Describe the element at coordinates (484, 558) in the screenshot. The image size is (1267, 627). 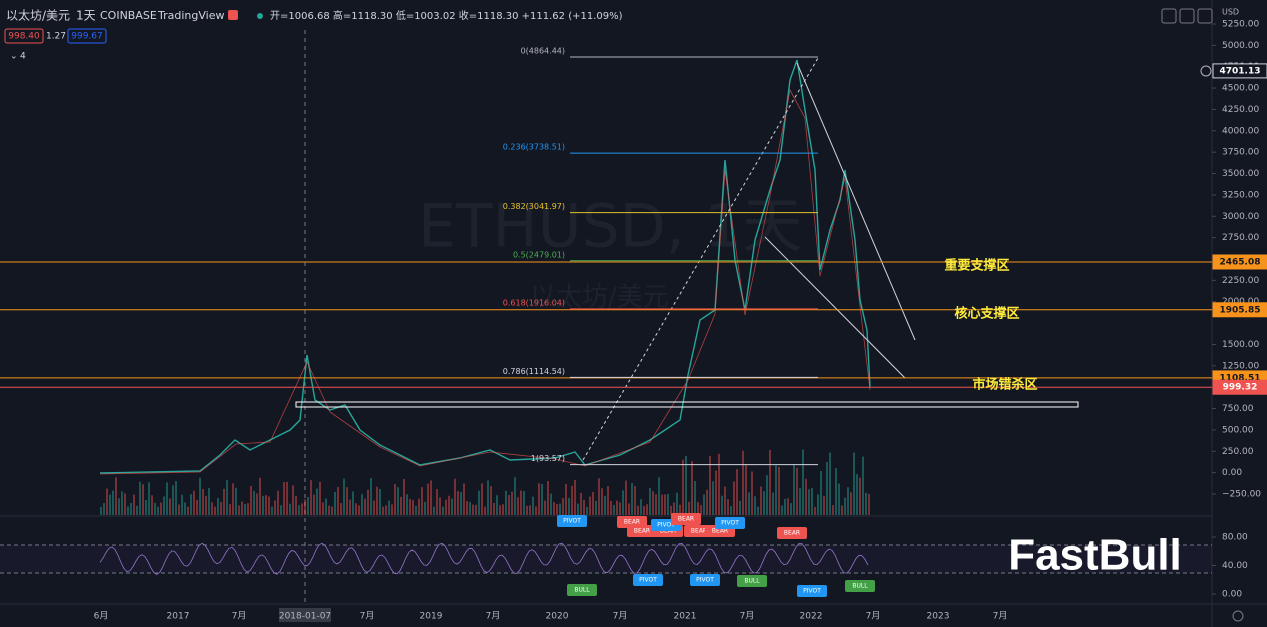
I see `oscillator` at that location.